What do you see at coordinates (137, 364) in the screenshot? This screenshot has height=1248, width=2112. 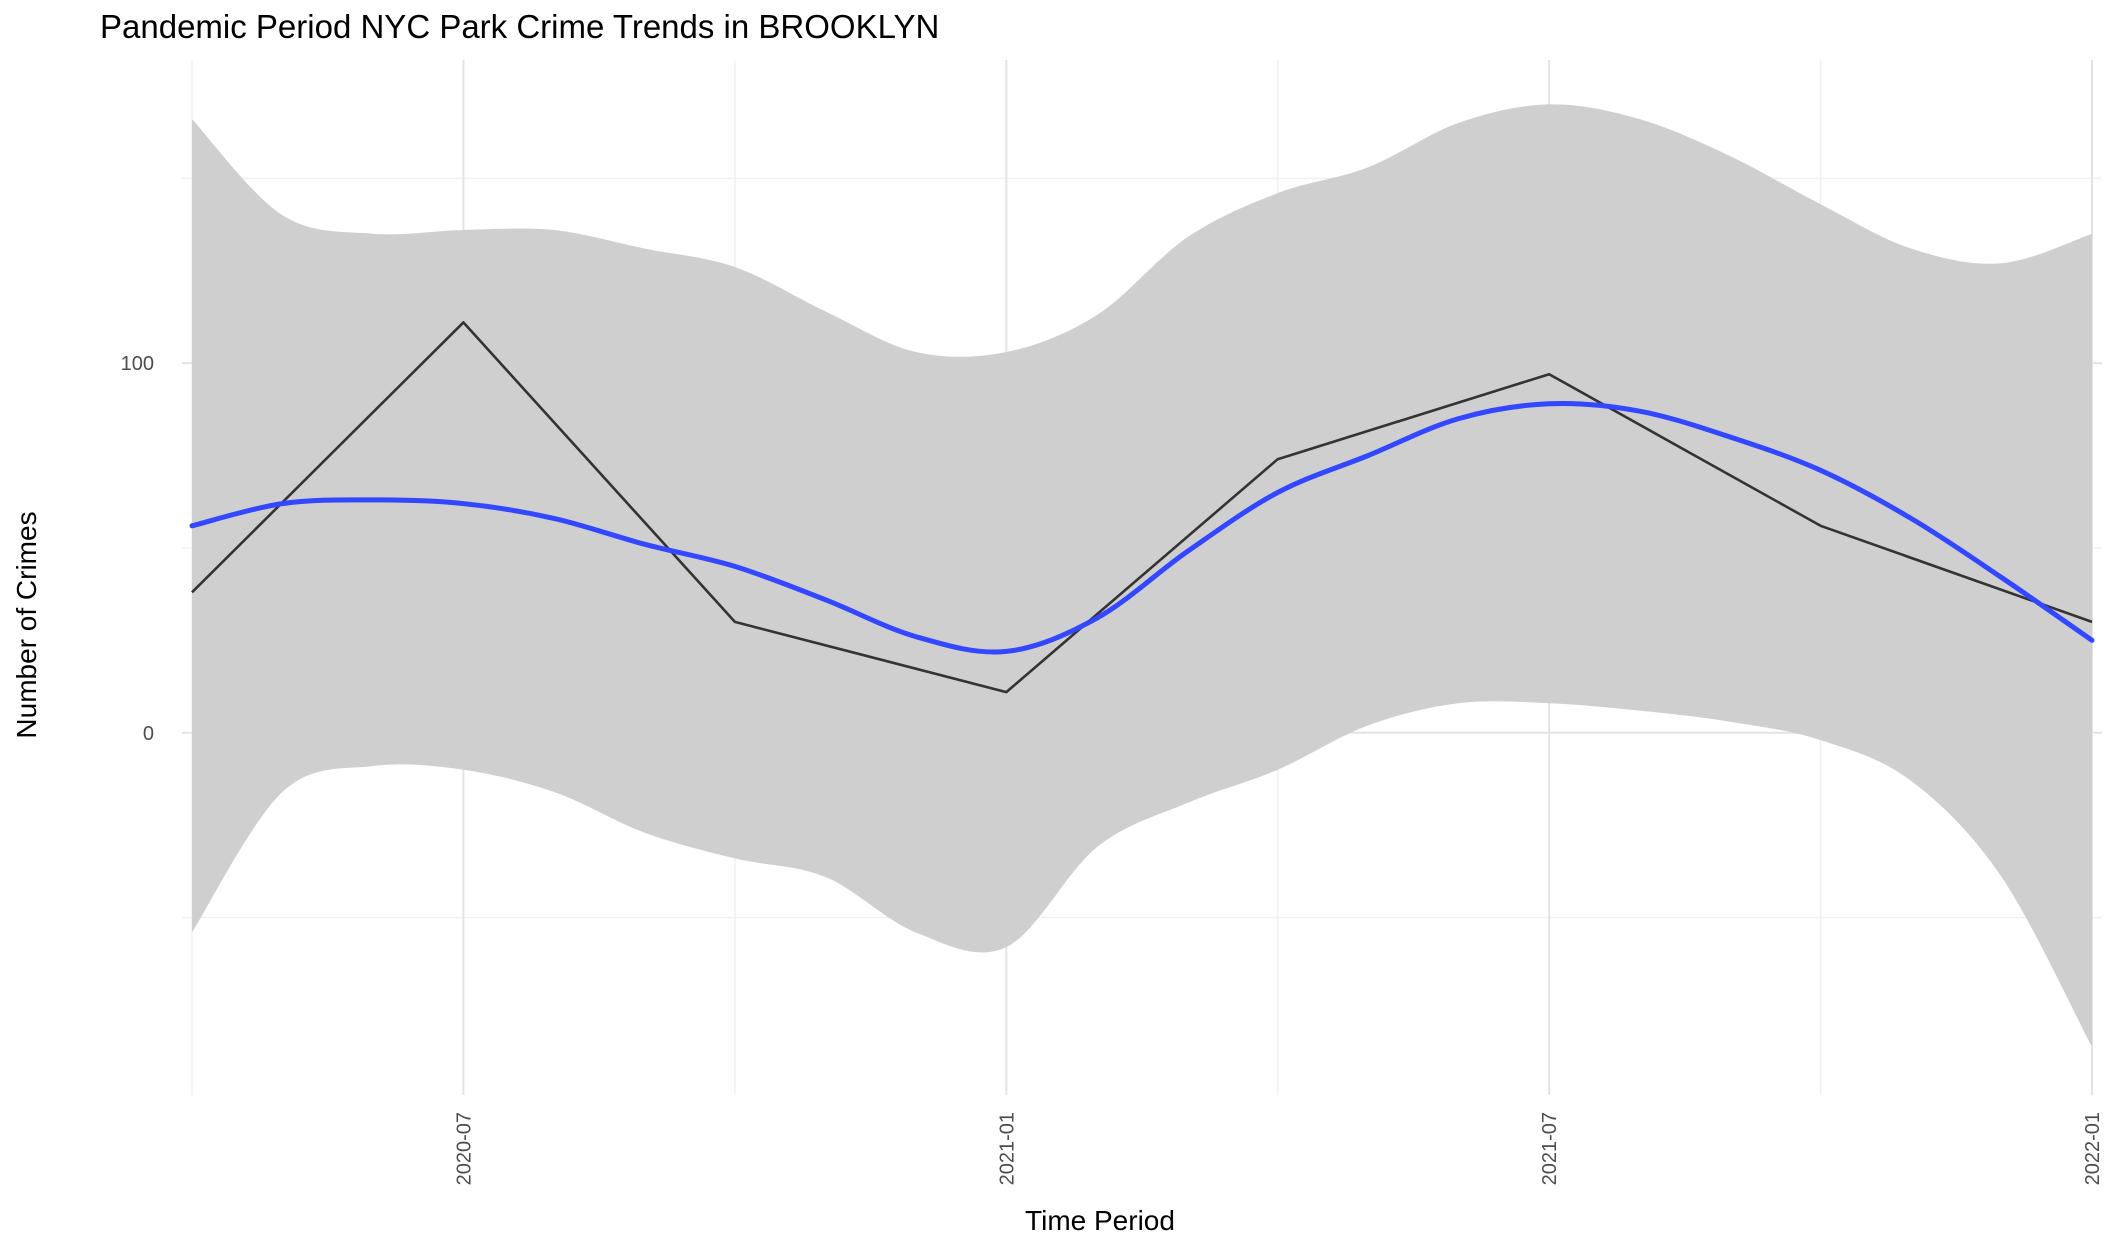 I see `y-tick-label: 100` at bounding box center [137, 364].